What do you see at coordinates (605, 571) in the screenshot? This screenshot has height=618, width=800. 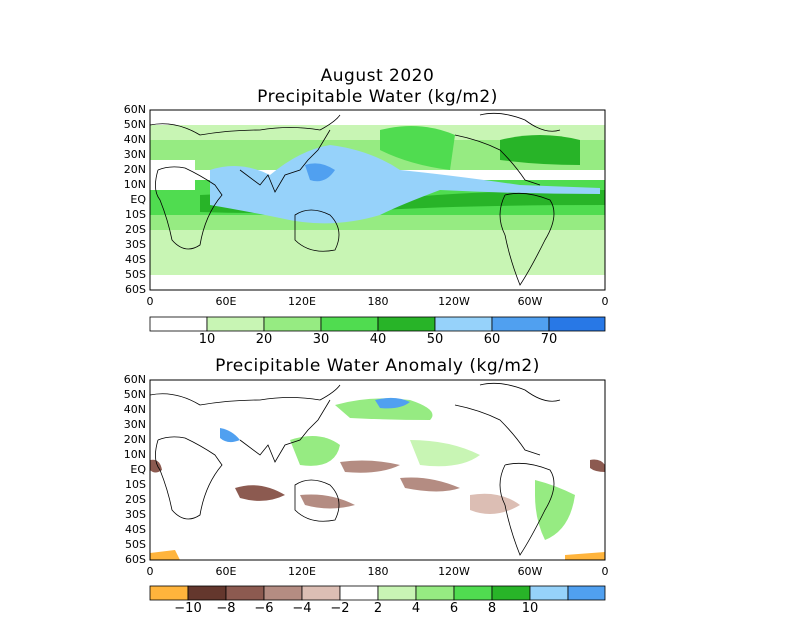 I see `bottom-lon-0-end: 0` at bounding box center [605, 571].